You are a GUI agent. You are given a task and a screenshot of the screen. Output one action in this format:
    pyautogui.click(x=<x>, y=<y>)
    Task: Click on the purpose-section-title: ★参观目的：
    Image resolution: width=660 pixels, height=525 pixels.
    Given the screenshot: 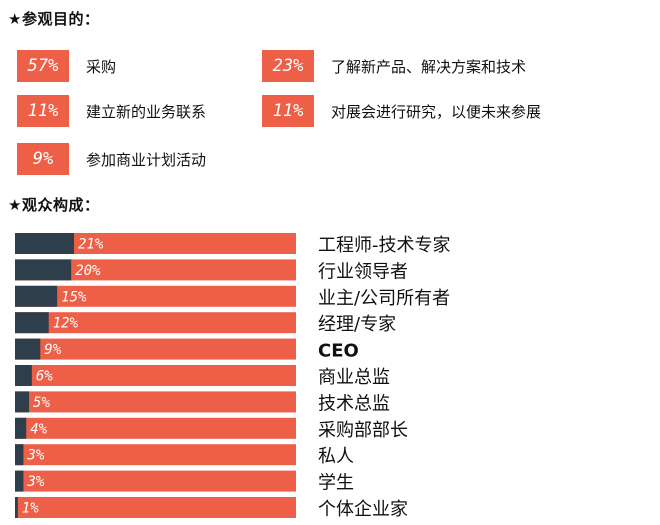 What is the action you would take?
    pyautogui.click(x=54, y=19)
    